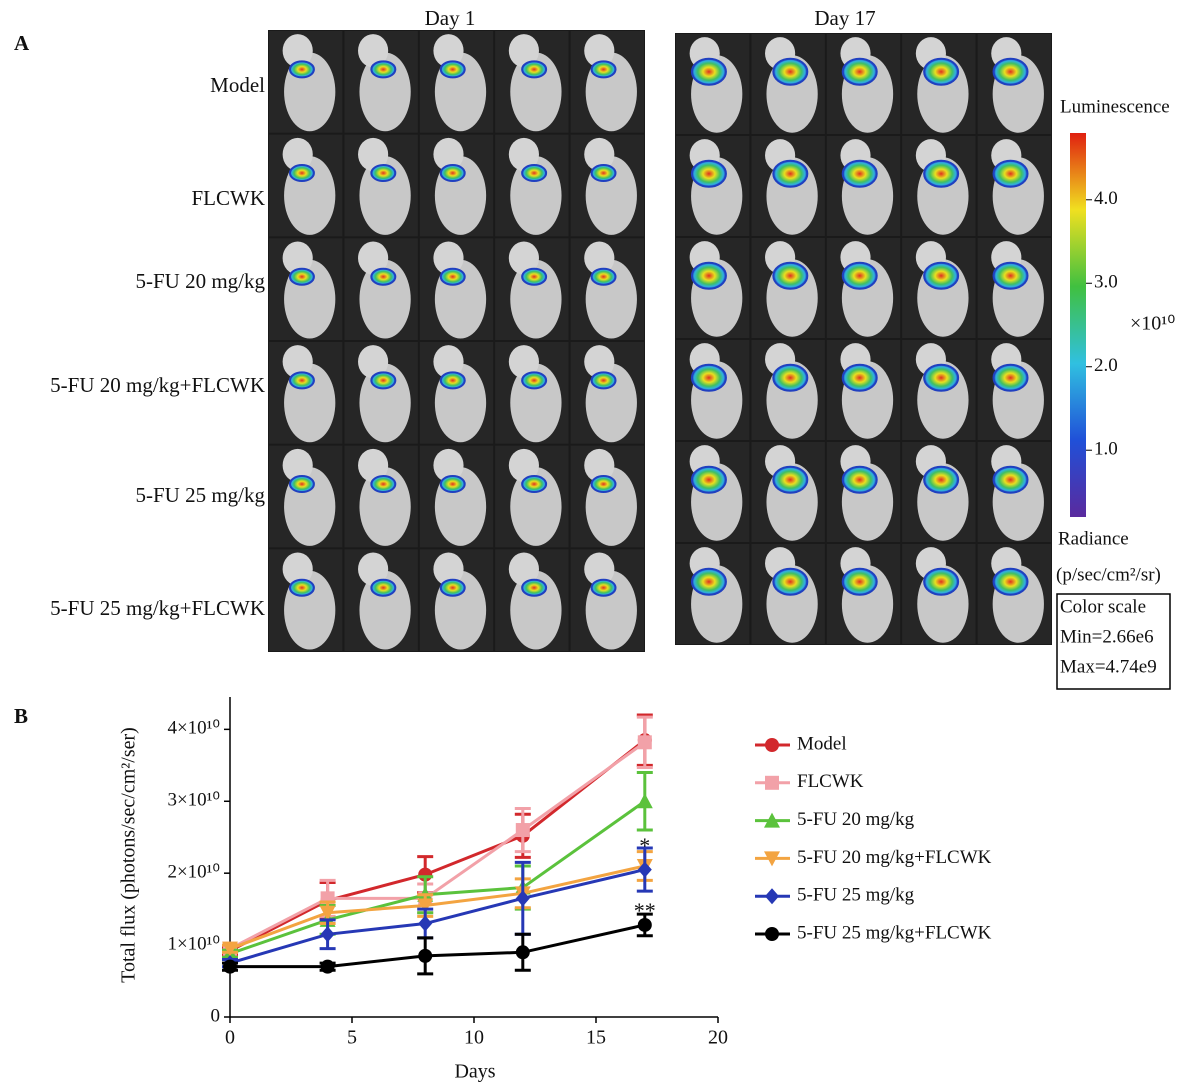 The image size is (1186, 1085). I want to click on legend-label: 5-FU 20 mg/kg, so click(856, 819).